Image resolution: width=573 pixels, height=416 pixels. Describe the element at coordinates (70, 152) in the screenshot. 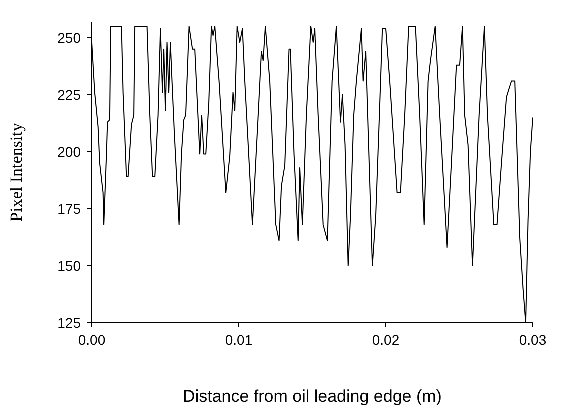

I see `y-tick-label: 200` at that location.